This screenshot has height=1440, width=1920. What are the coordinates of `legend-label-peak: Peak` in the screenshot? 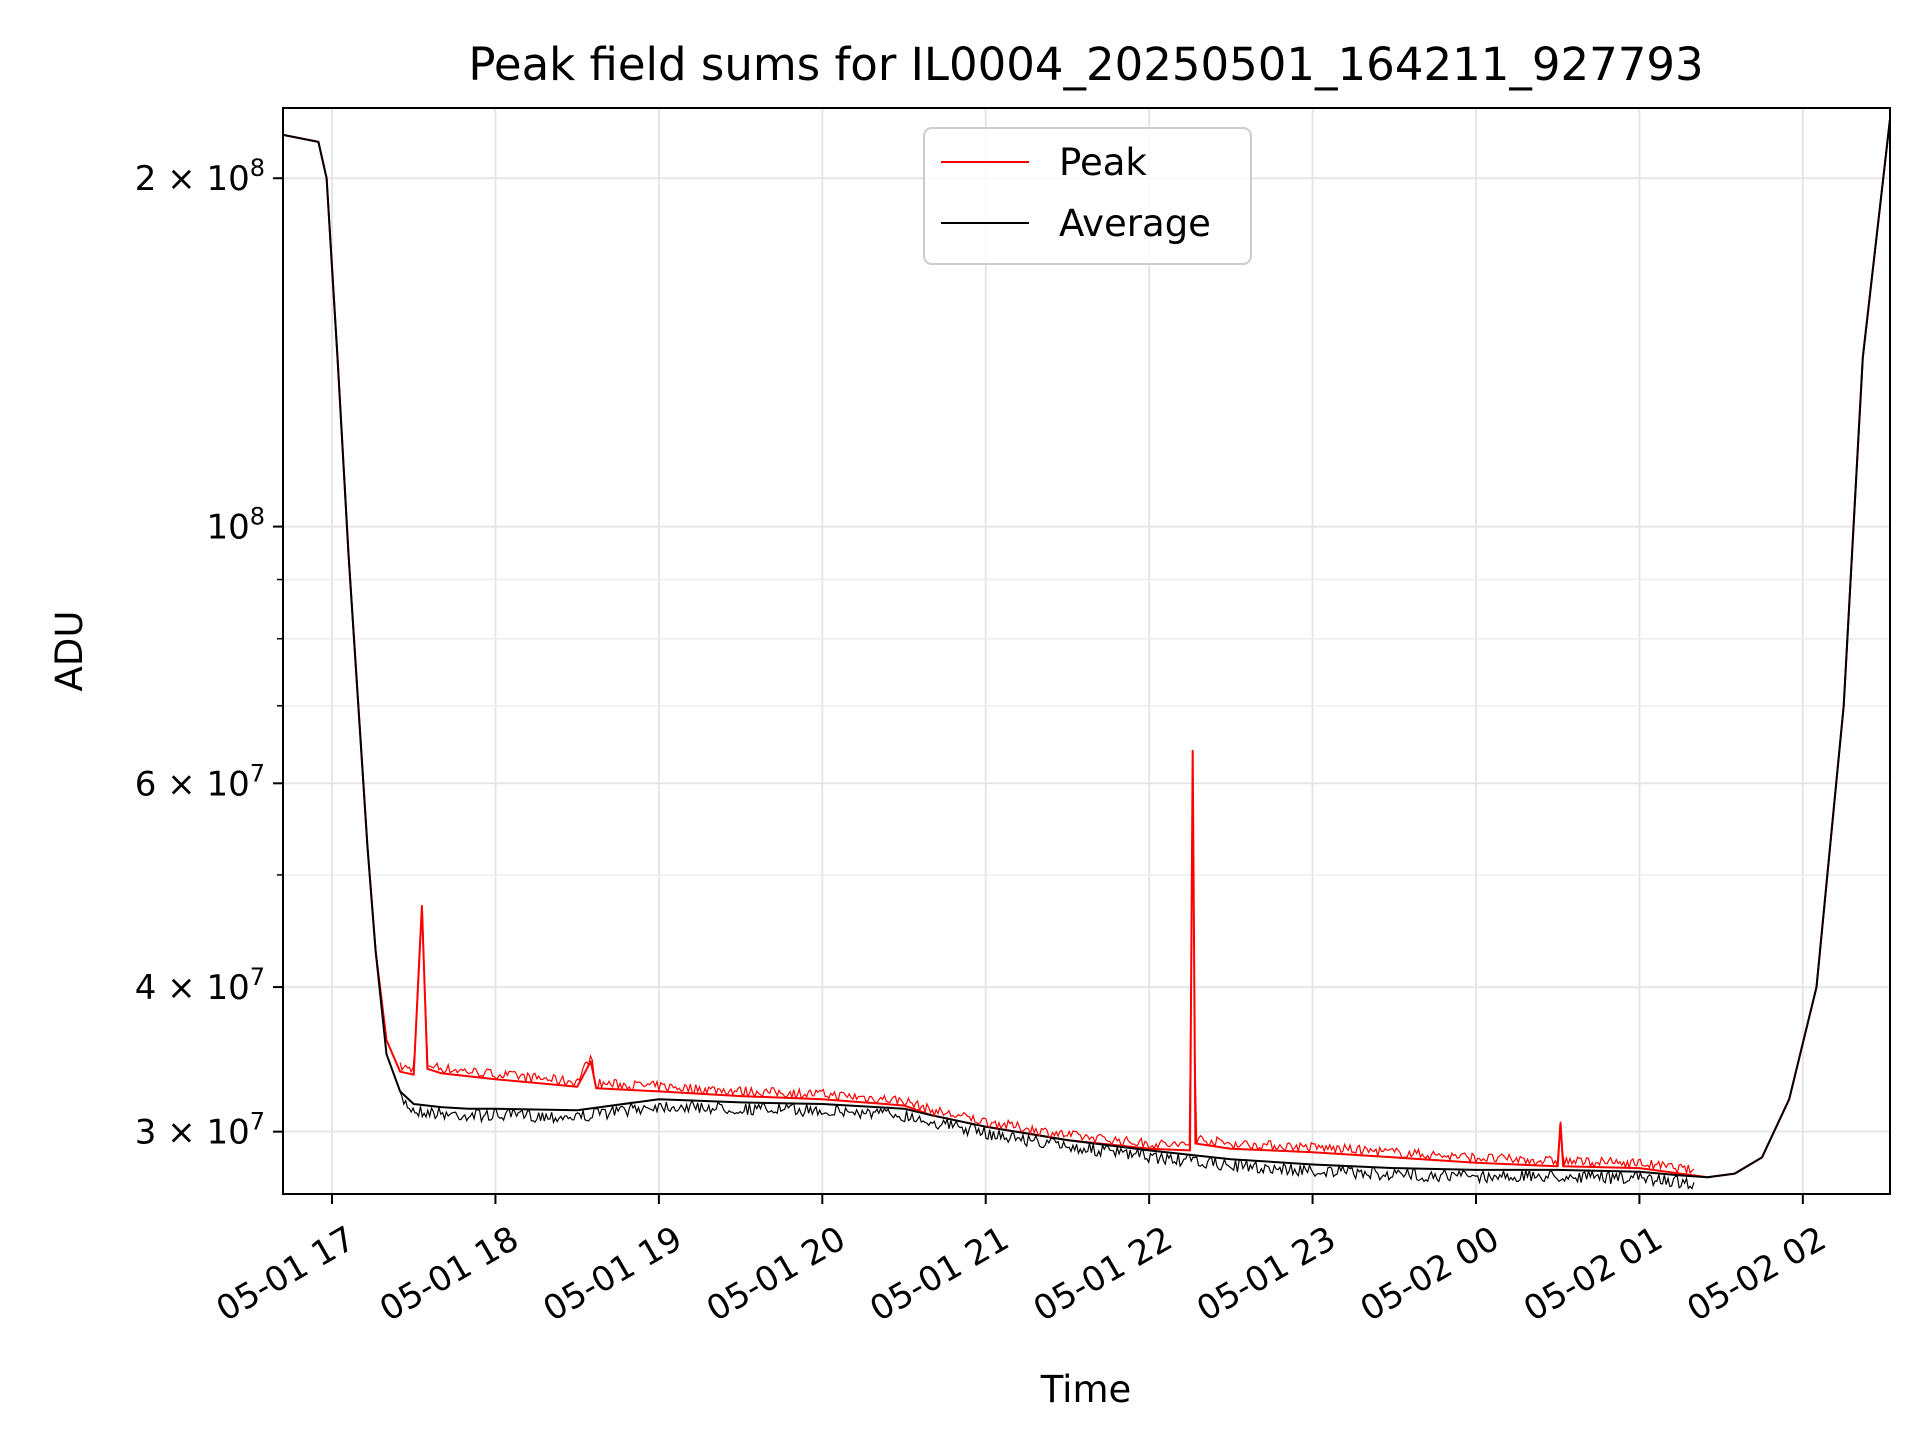 It's located at (1103, 162).